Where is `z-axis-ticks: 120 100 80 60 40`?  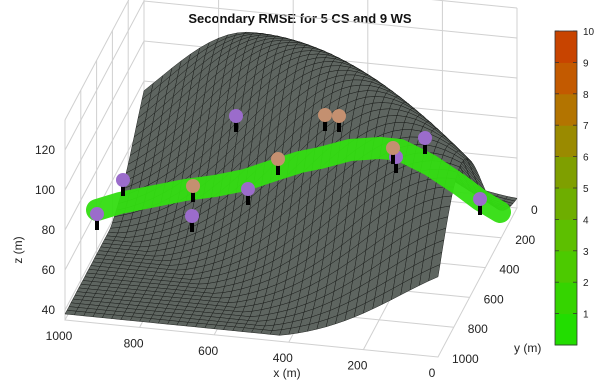
z-axis-ticks: 120 100 80 60 40 is located at coordinates (45, 230).